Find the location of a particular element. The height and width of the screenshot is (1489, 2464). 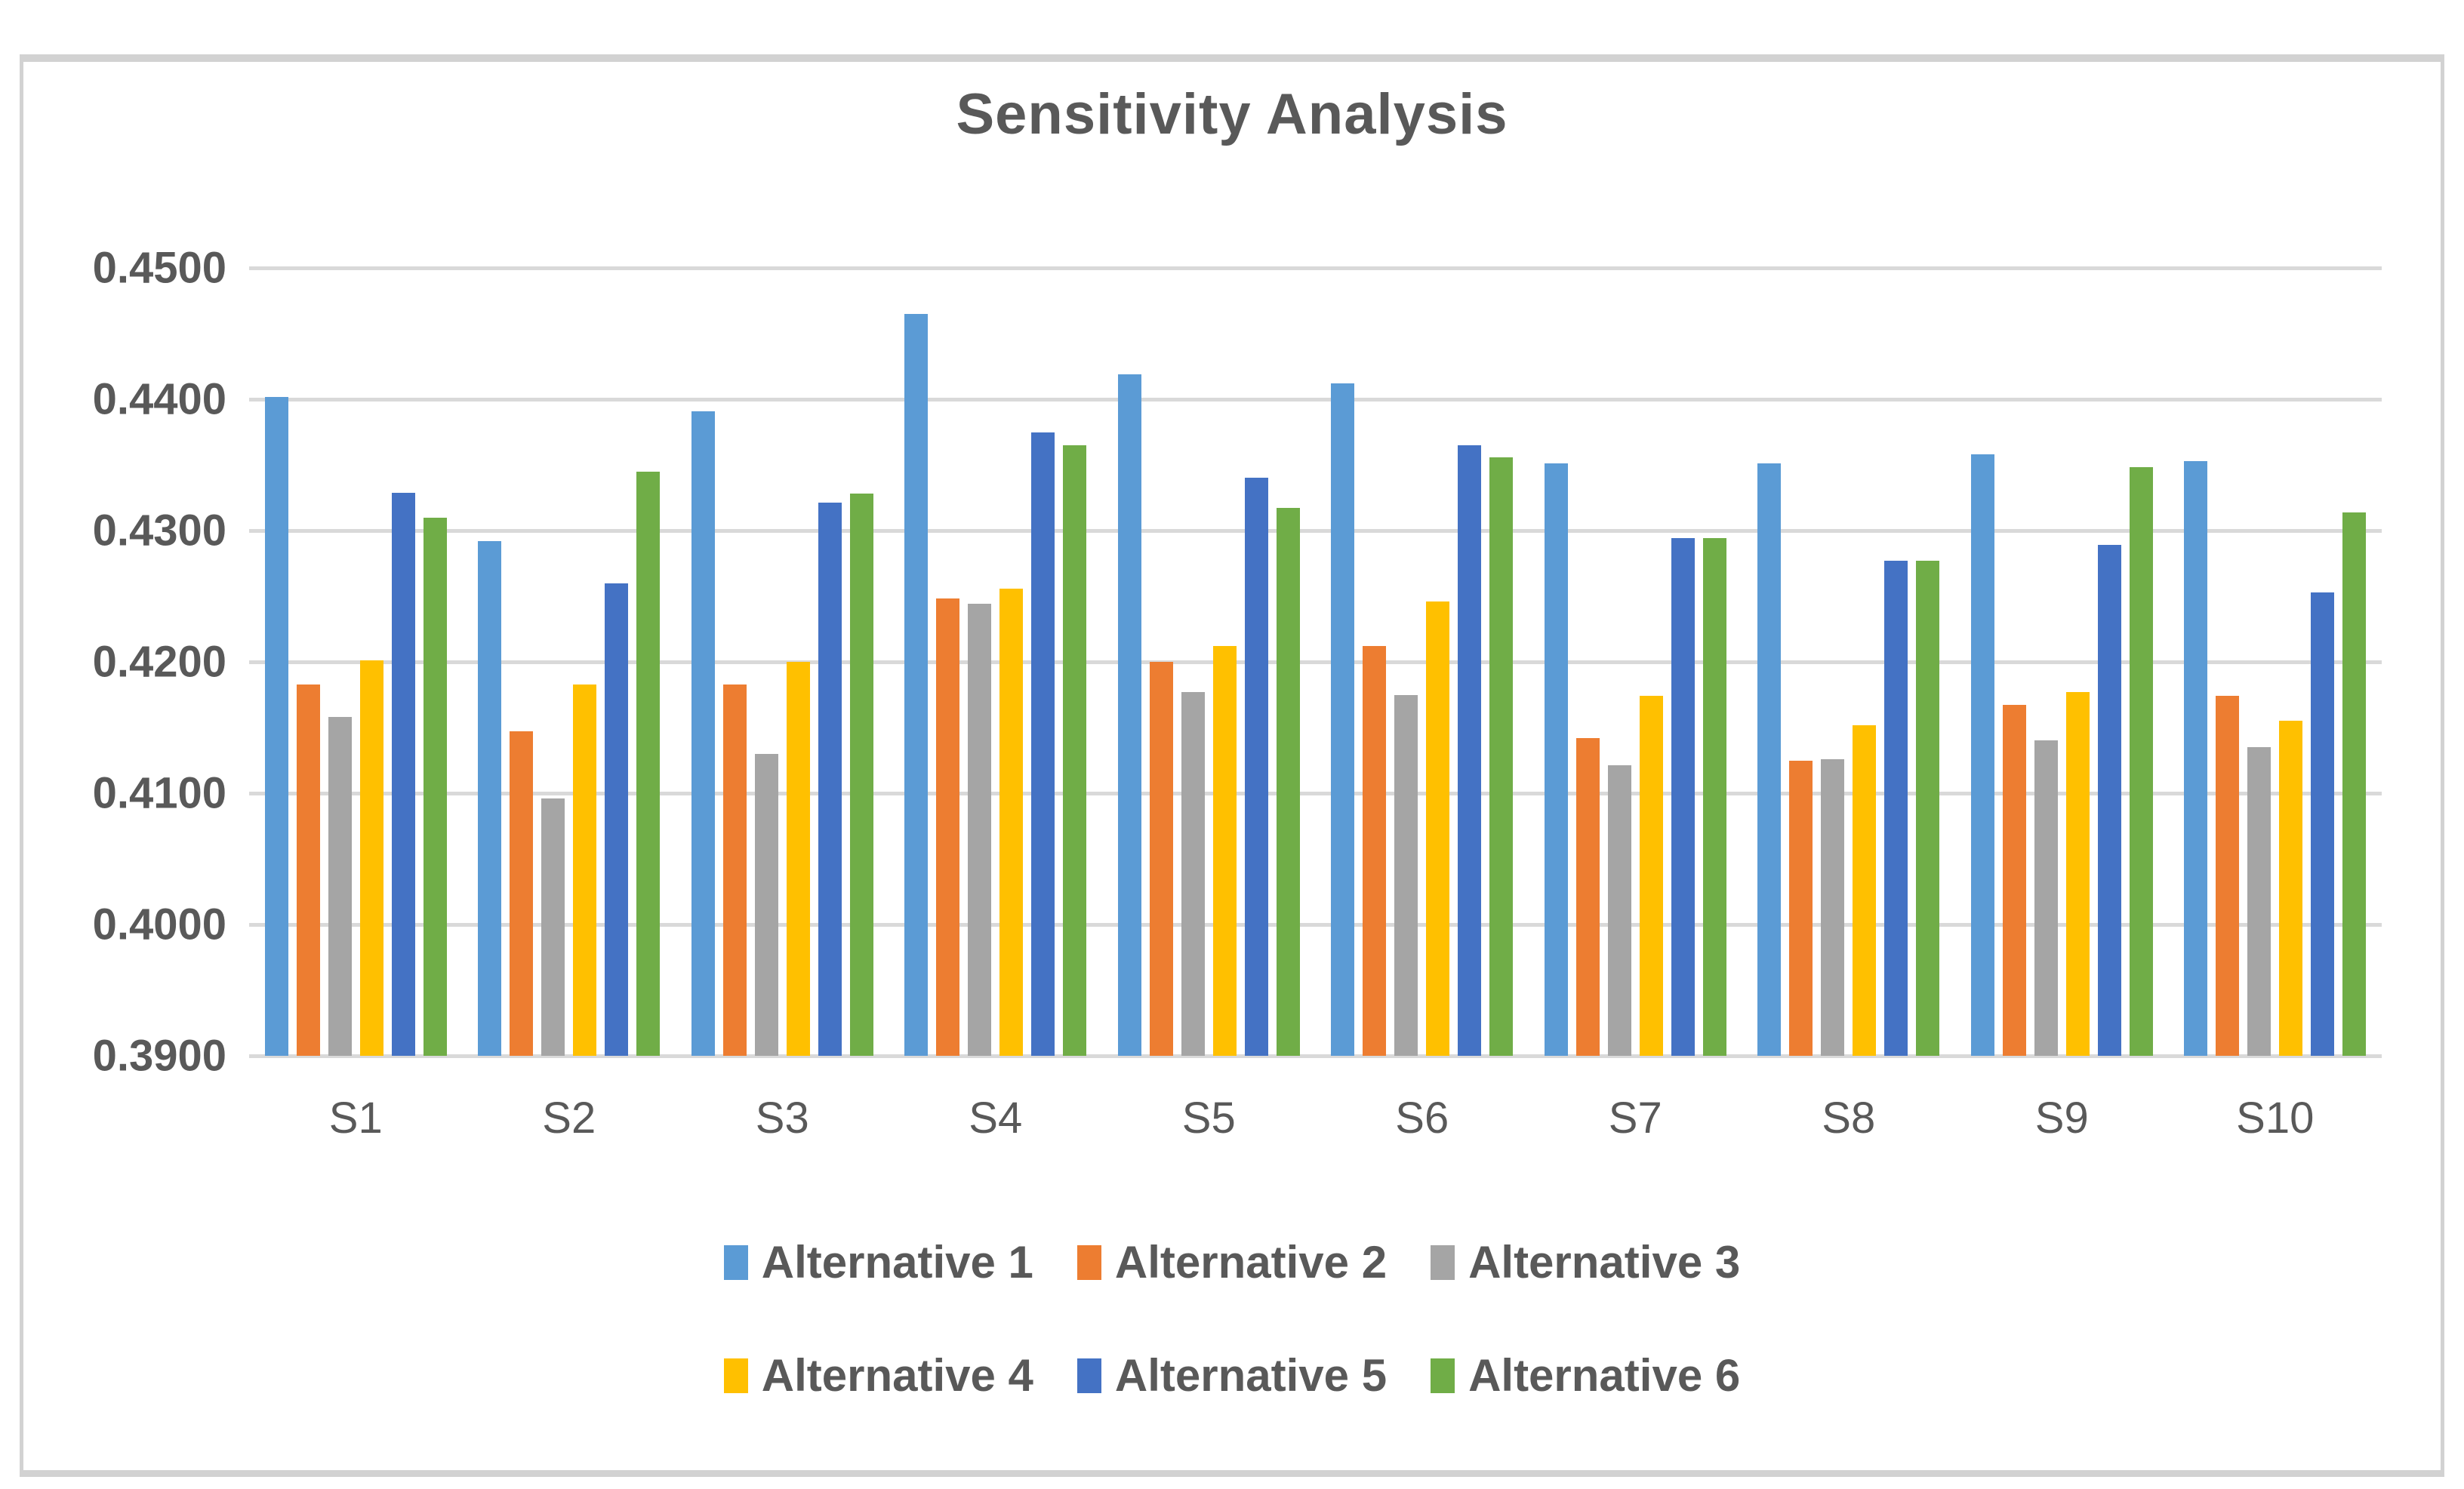

gridline-0.3900 is located at coordinates (1315, 1056).